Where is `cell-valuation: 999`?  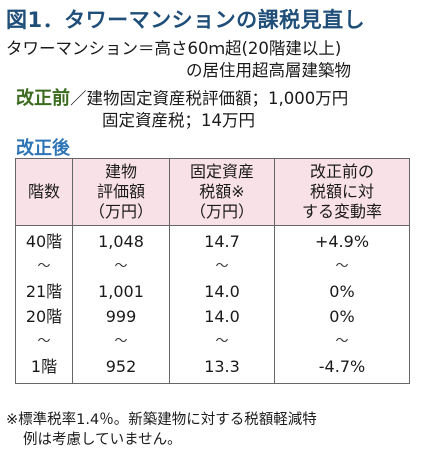
cell-valuation: 999 is located at coordinates (121, 316).